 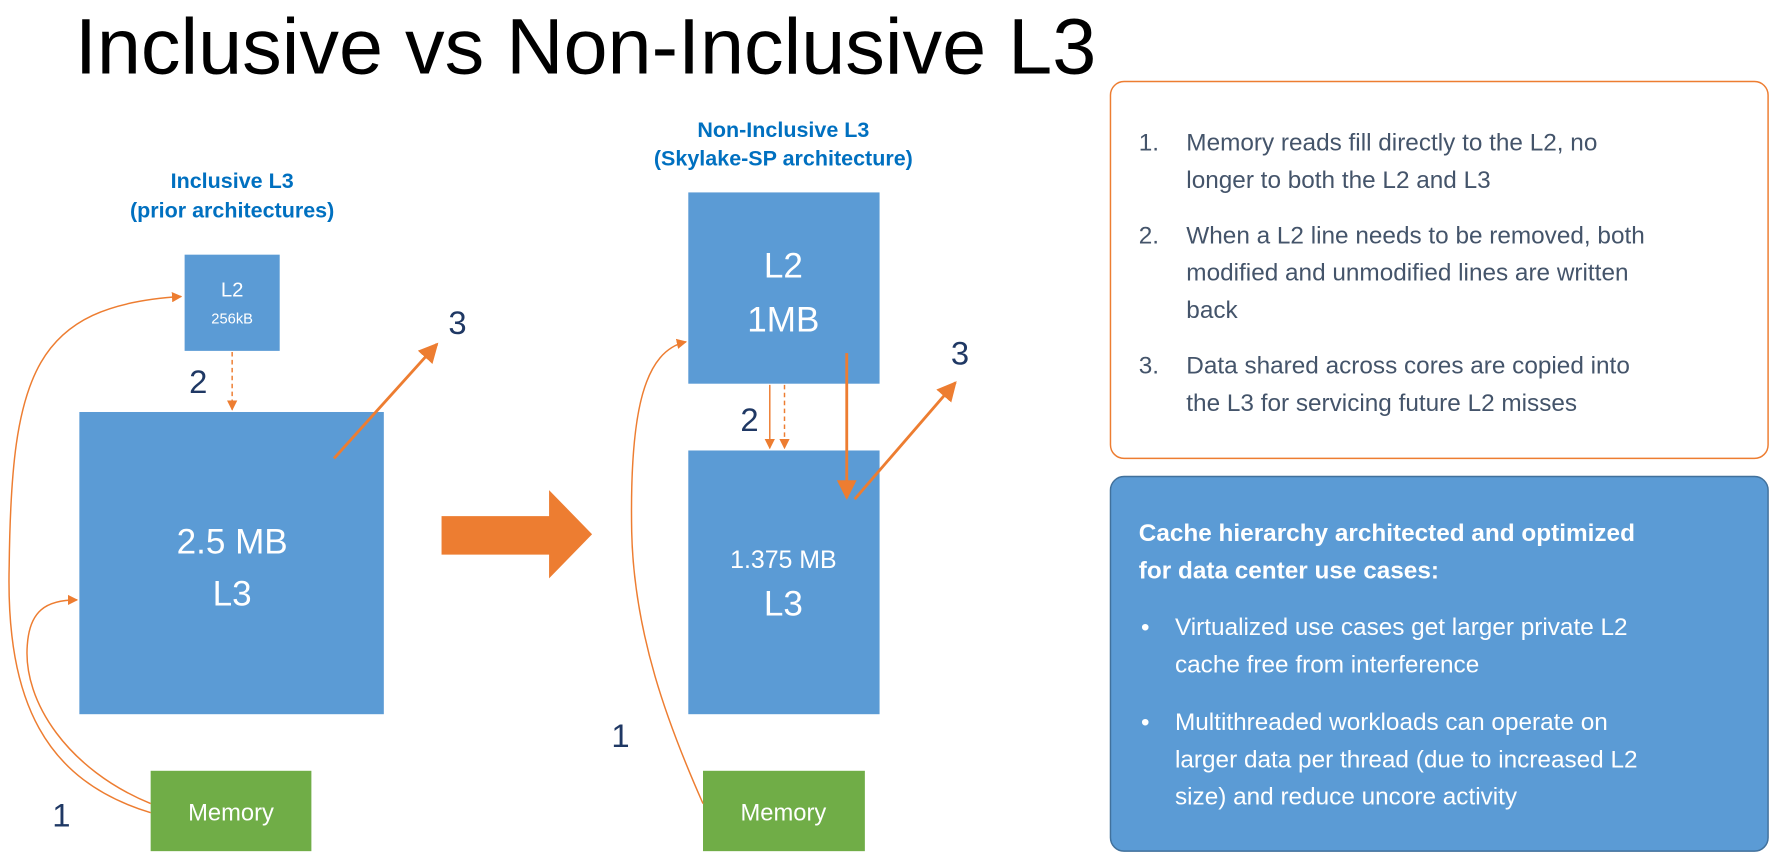 I want to click on bullet-2-line-3: size) and reduce uncore activity, so click(x=1346, y=797).